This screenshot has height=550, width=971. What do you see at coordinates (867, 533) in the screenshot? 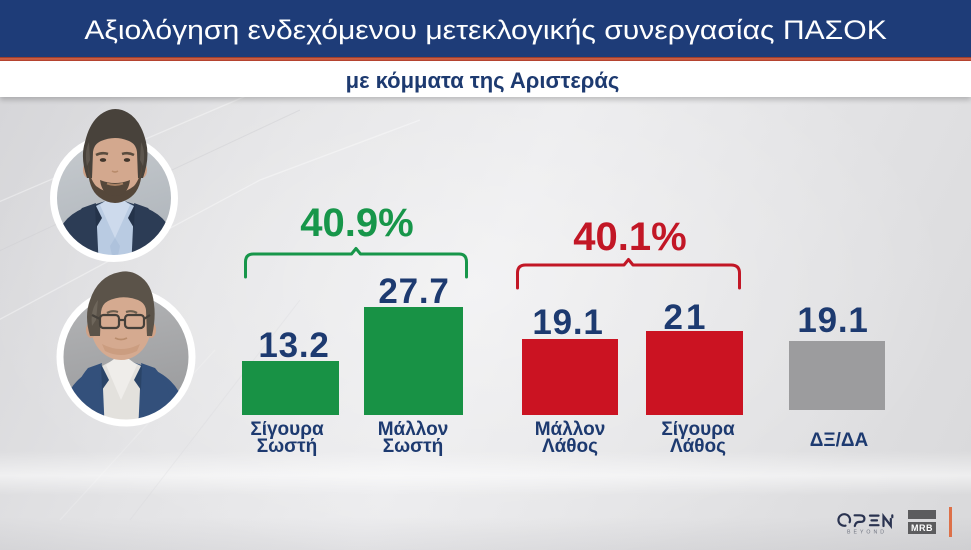
I see `svg-text: BEYOND` at bounding box center [867, 533].